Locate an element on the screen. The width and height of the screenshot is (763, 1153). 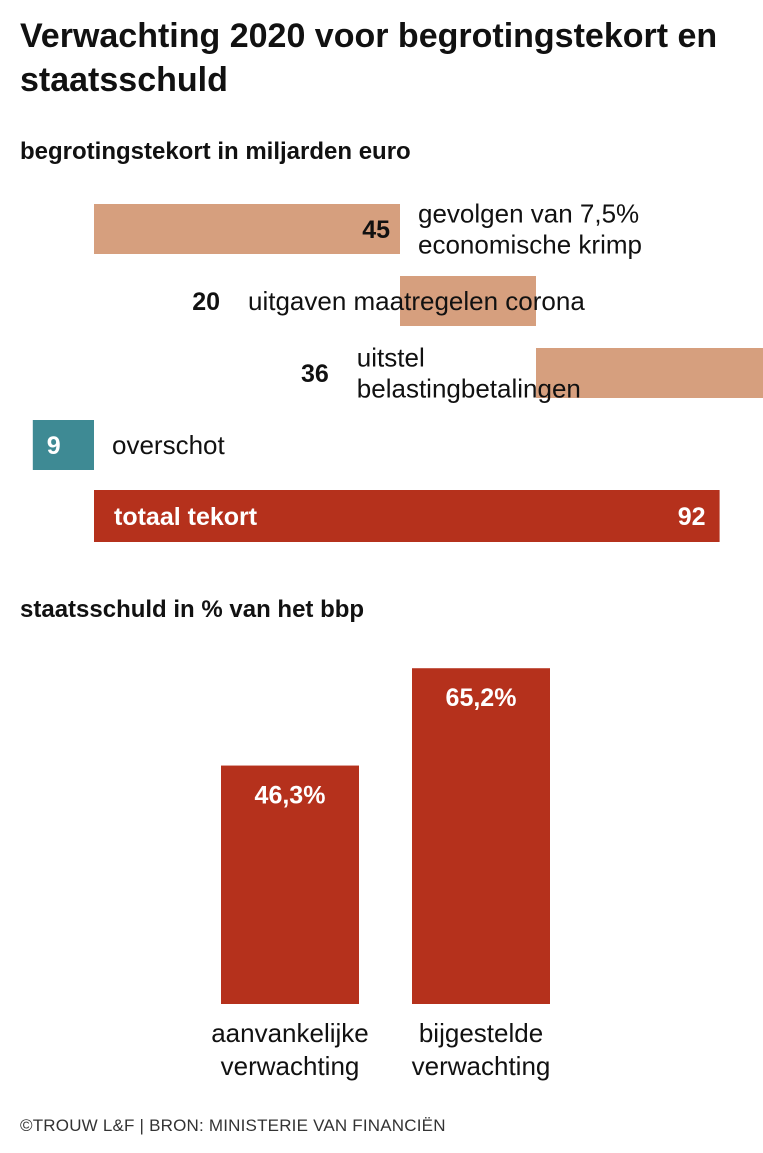
debt-bar-value-1: 46,3% is located at coordinates (290, 796).